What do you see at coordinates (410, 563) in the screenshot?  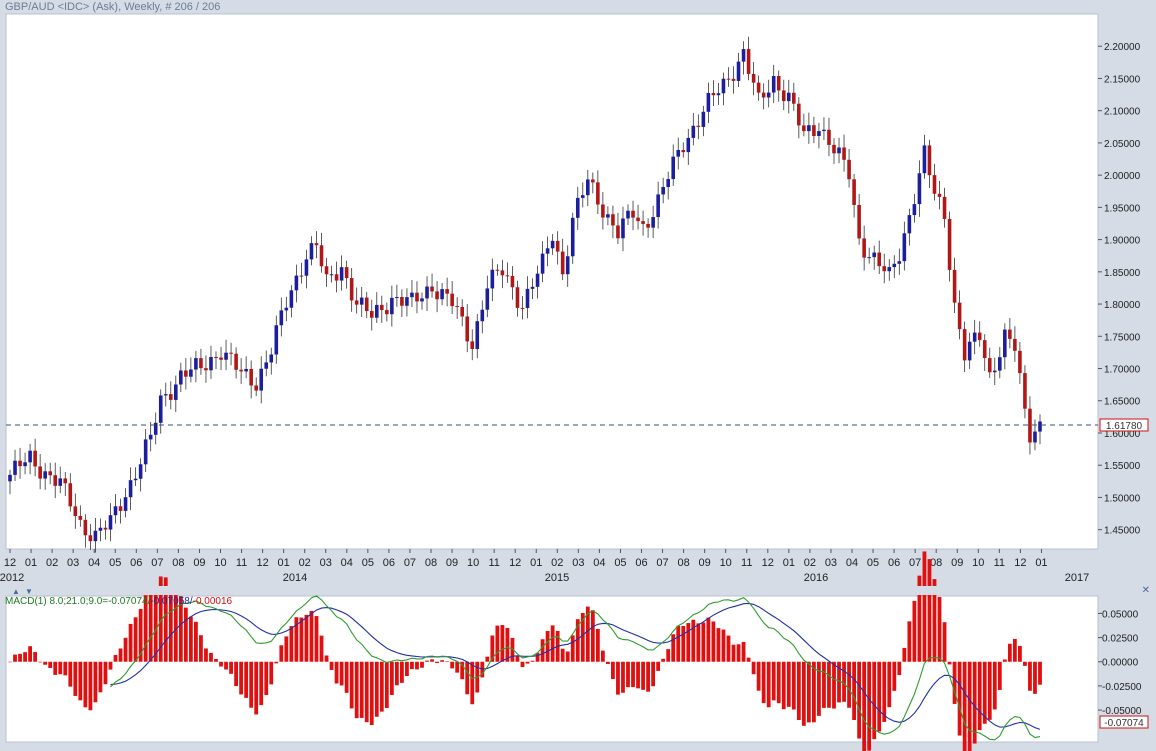 I see `x-month-label: 07` at bounding box center [410, 563].